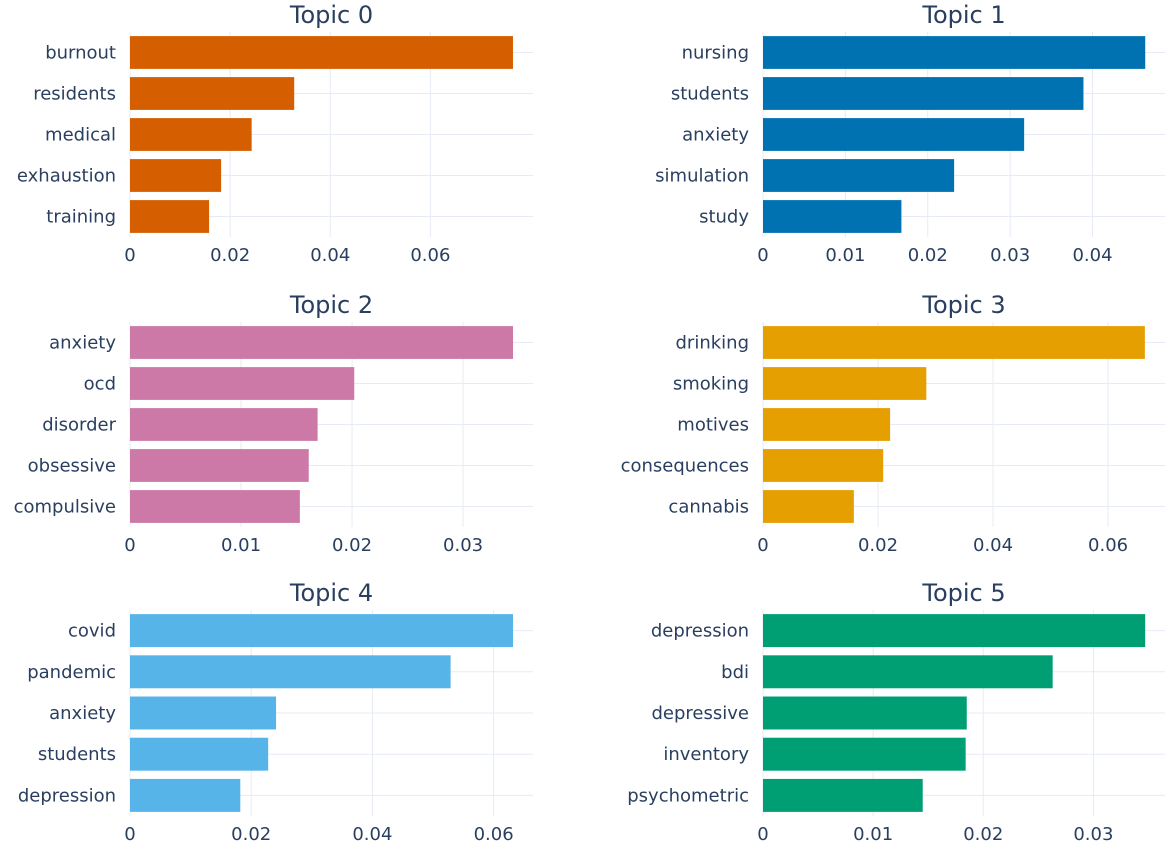 This screenshot has width=1170, height=841. Describe the element at coordinates (708, 507) in the screenshot. I see `category-label: cannabis` at that location.